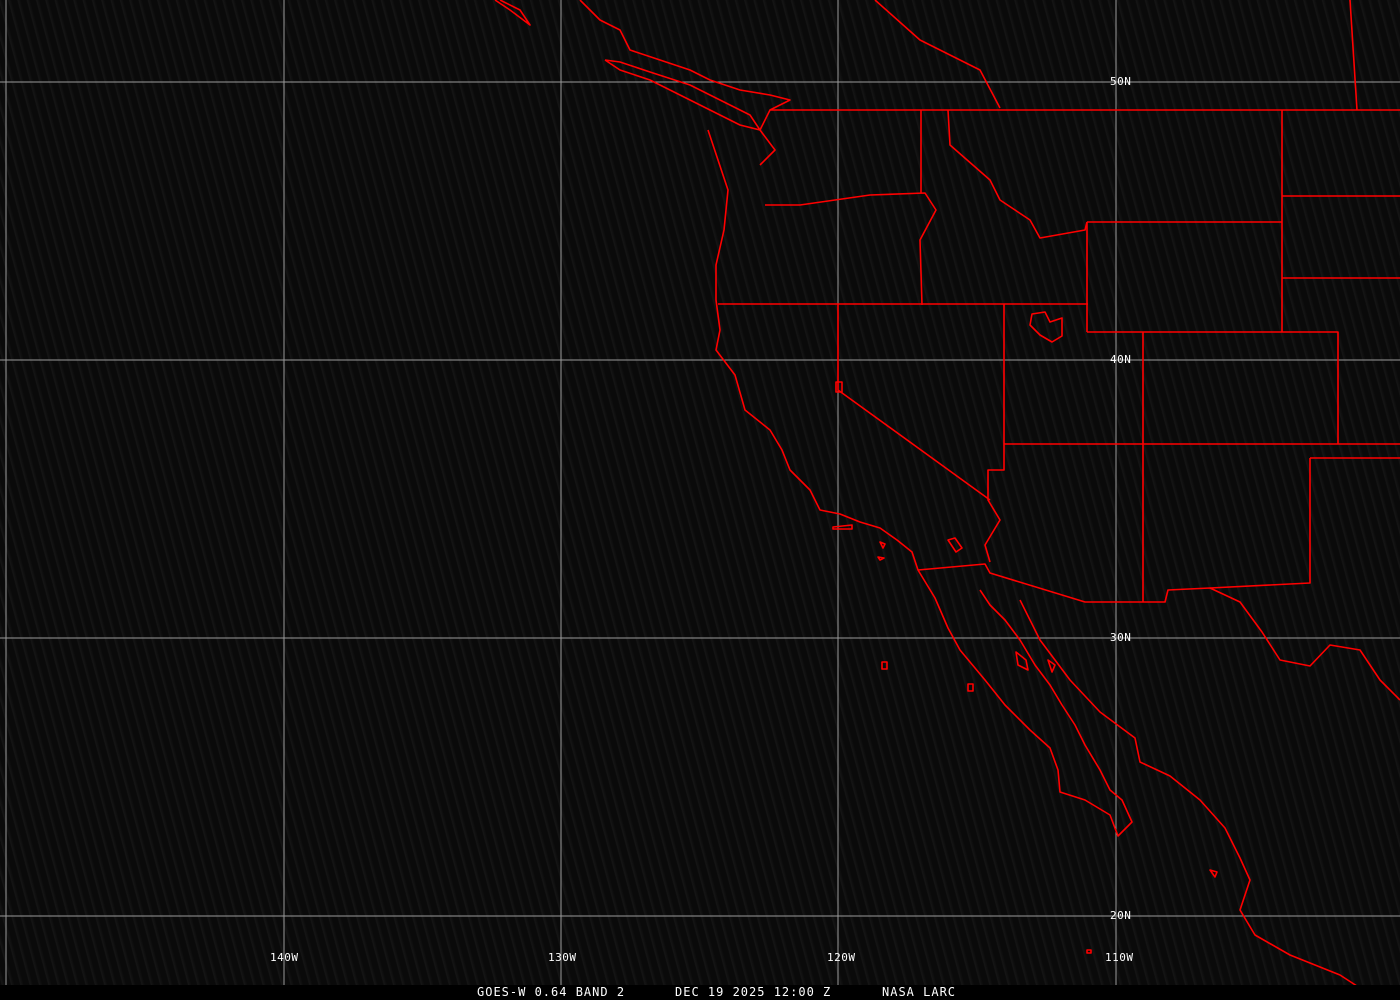  Describe the element at coordinates (753, 992) in the screenshot. I see `caption-datetime: DEC 19 2025 12:00 Z` at that location.